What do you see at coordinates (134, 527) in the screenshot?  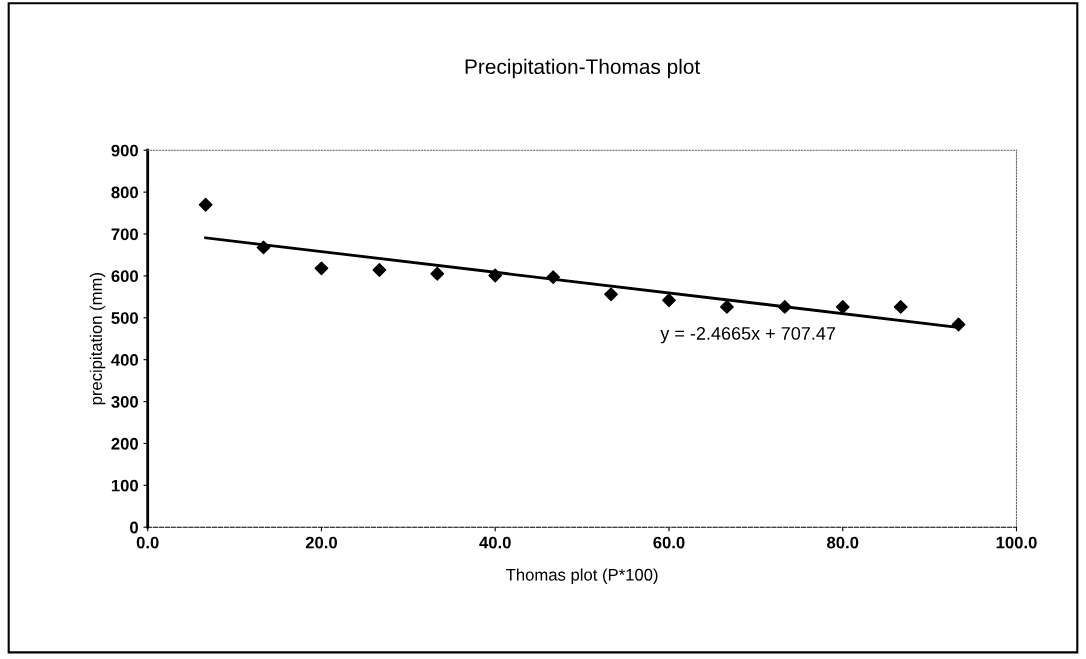 I see `y-tick-label: 0` at bounding box center [134, 527].